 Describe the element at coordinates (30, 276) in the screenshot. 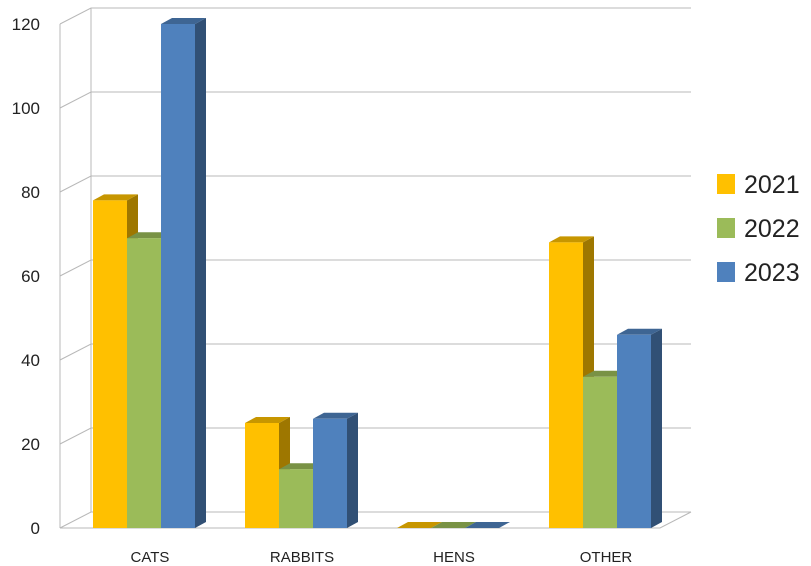

I see `y-tick-label: 60` at that location.